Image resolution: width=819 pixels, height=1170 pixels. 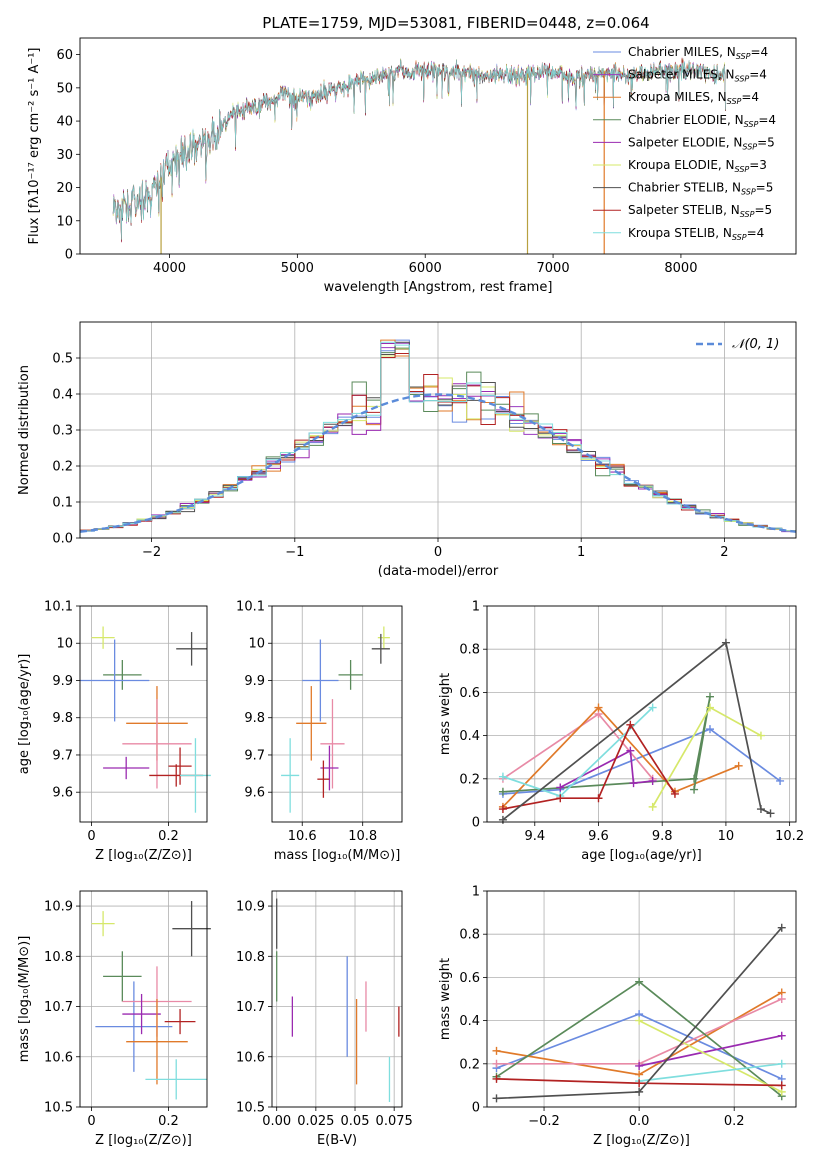 What do you see at coordinates (758, 165) in the screenshot?
I see `legend-label-suffix: =3` at bounding box center [758, 165].